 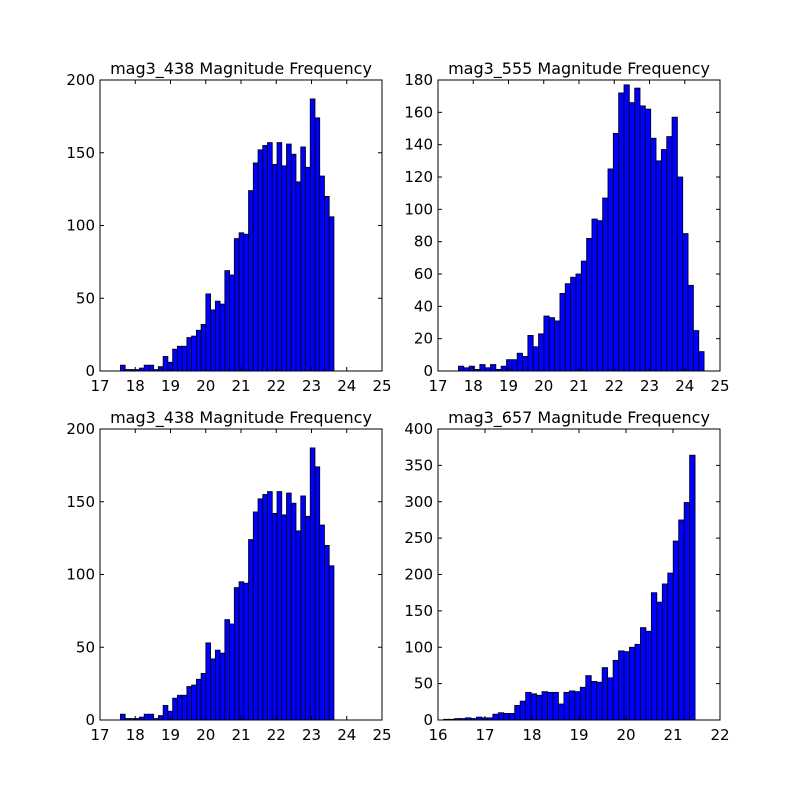 What do you see at coordinates (346, 735) in the screenshot?
I see `x-tick-label: 24` at bounding box center [346, 735].